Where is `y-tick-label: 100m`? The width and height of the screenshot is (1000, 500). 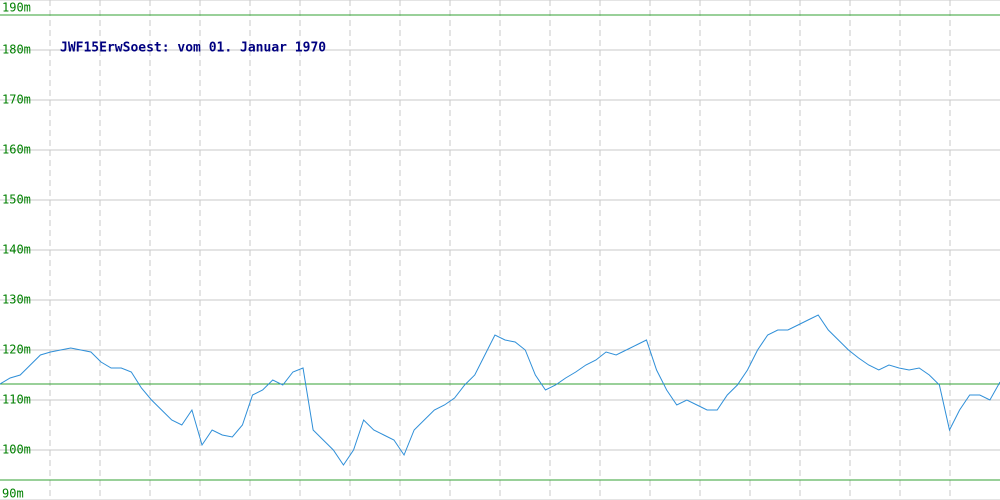
y-tick-label: 100m is located at coordinates (16, 450).